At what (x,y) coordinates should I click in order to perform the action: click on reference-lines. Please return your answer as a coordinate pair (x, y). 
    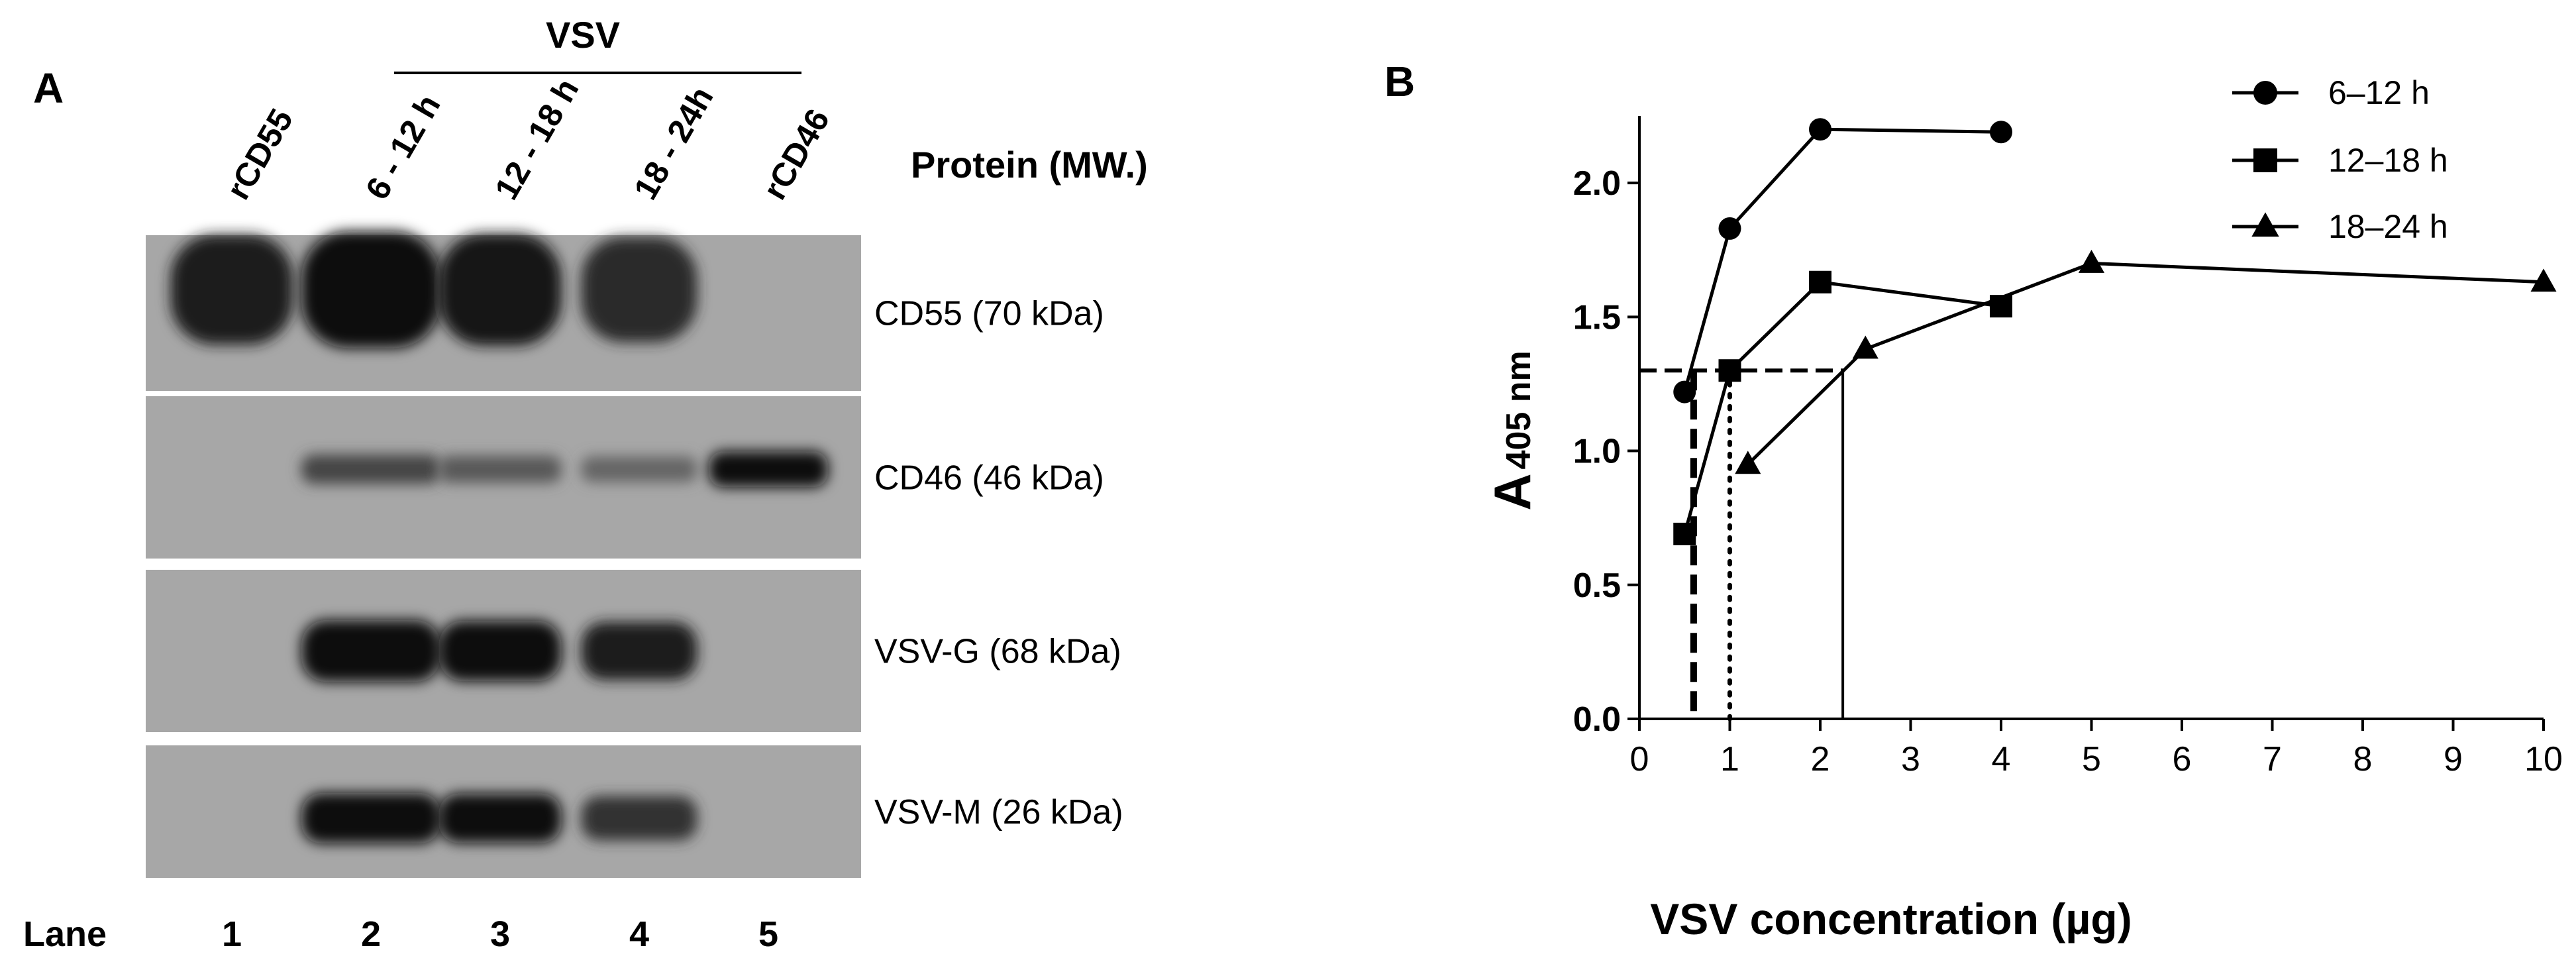
    Looking at the image, I should click on (1742, 545).